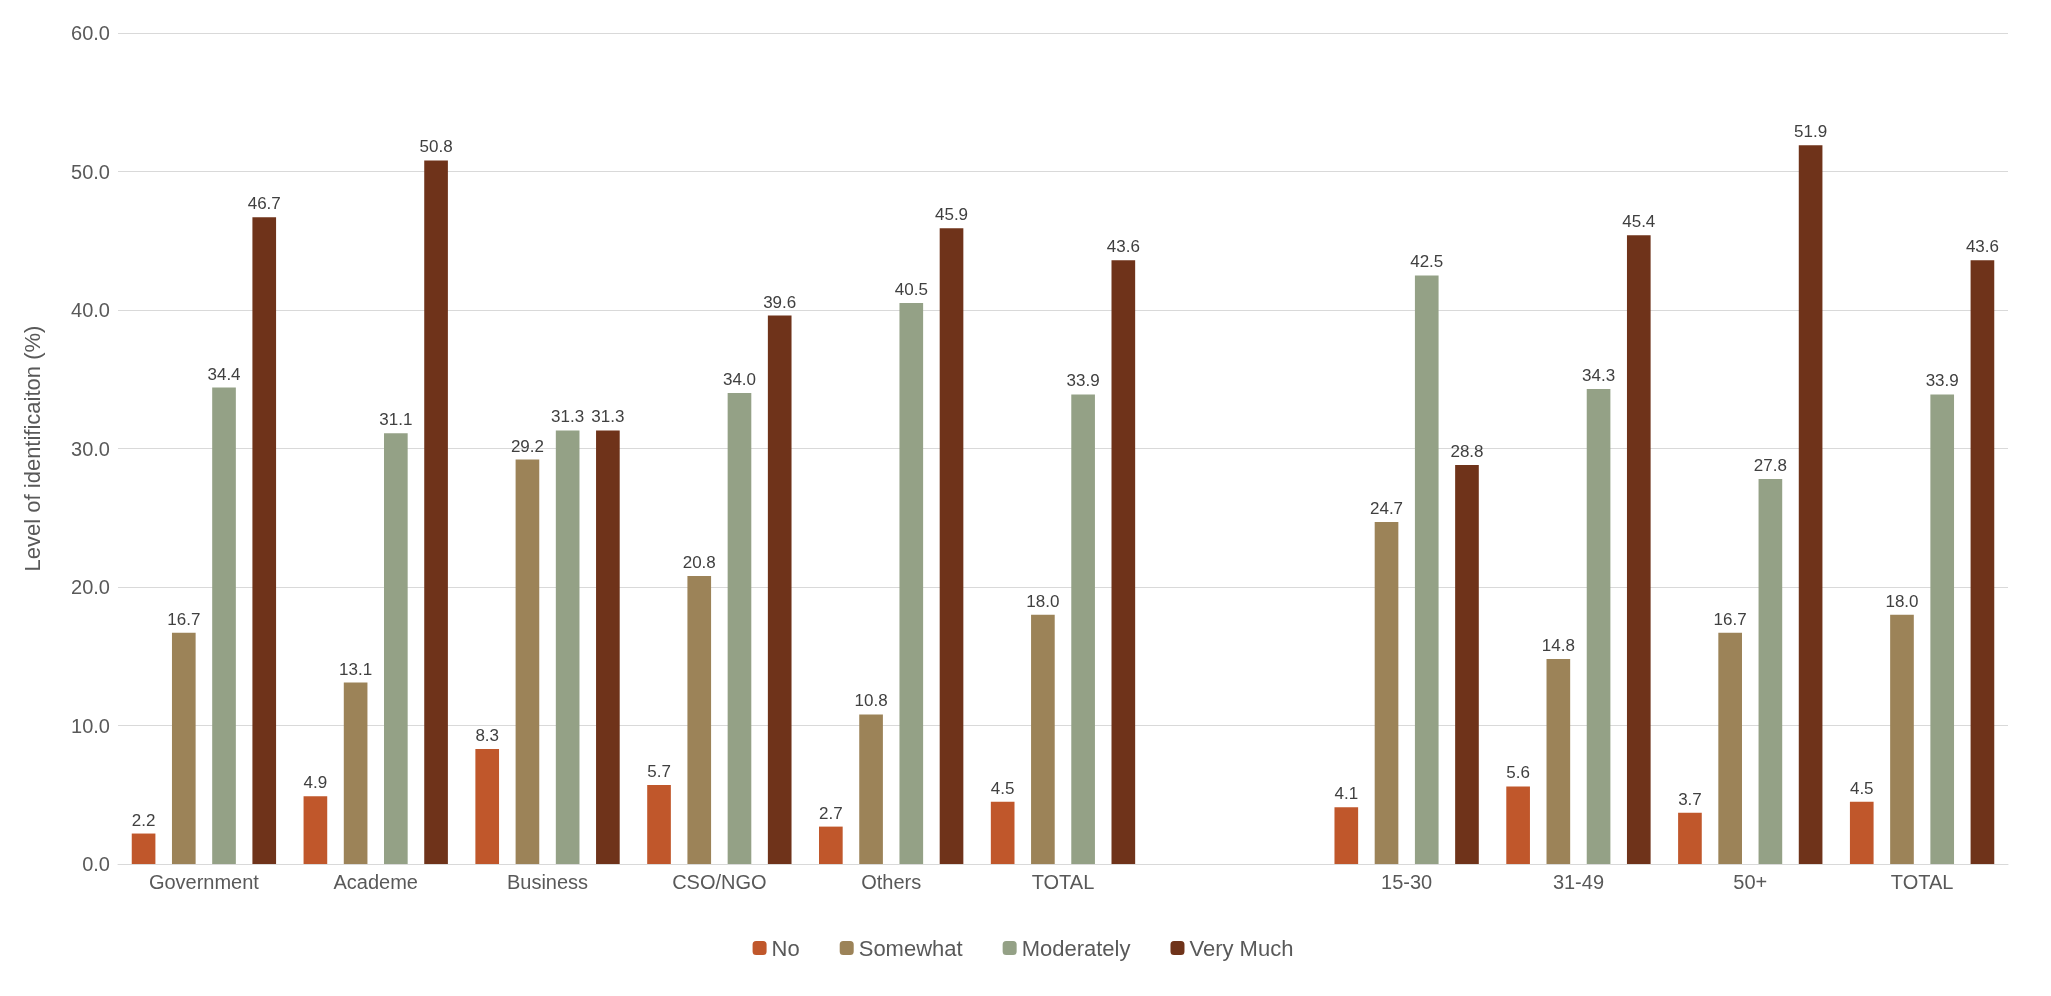 This screenshot has height=996, width=2051. What do you see at coordinates (911, 290) in the screenshot?
I see `data-label: 40.5` at bounding box center [911, 290].